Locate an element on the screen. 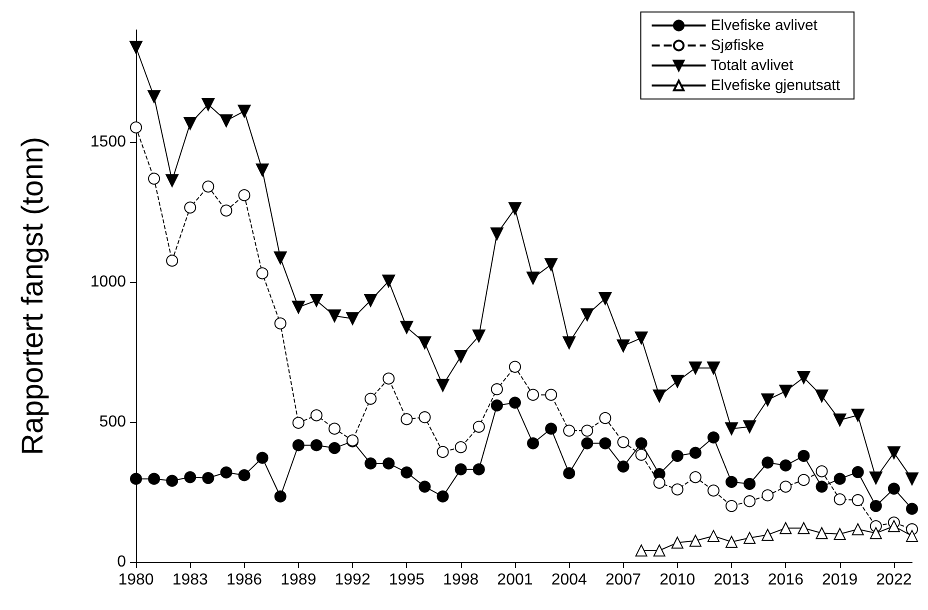  x-tick-label: 1998 is located at coordinates (461, 580).